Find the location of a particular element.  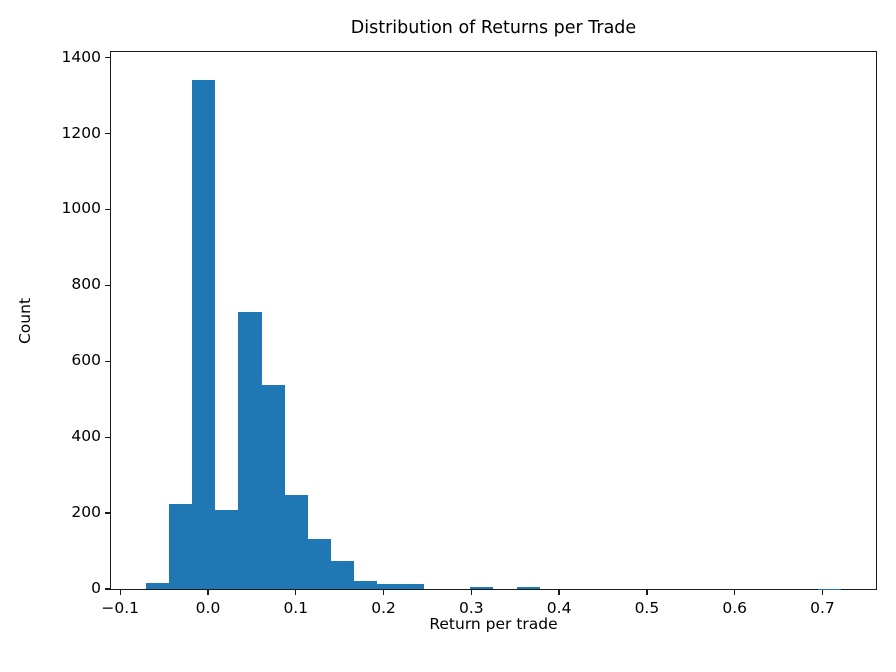

x-tick-label: −0.1 is located at coordinates (120, 608).